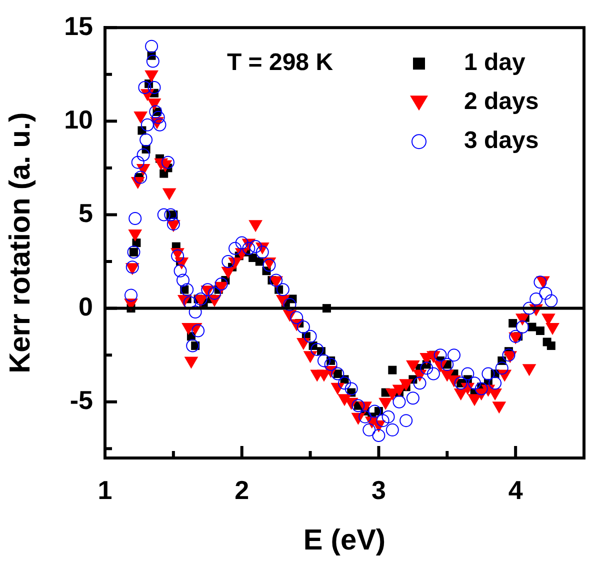 The image size is (592, 563). What do you see at coordinates (85, 306) in the screenshot?
I see `y-tick-label: 0` at bounding box center [85, 306].